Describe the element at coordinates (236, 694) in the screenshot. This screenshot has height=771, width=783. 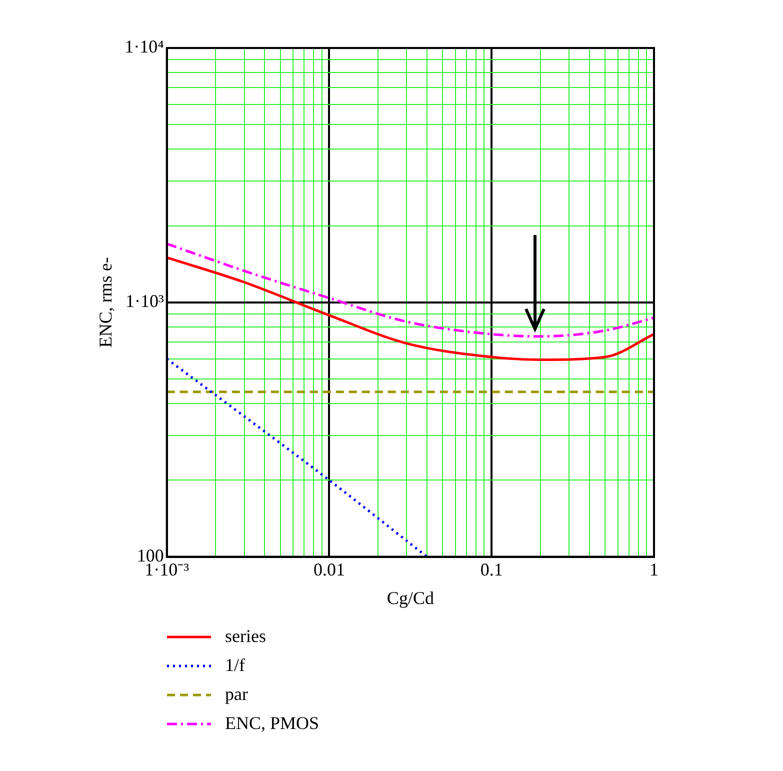
I see `legend-label: par` at that location.